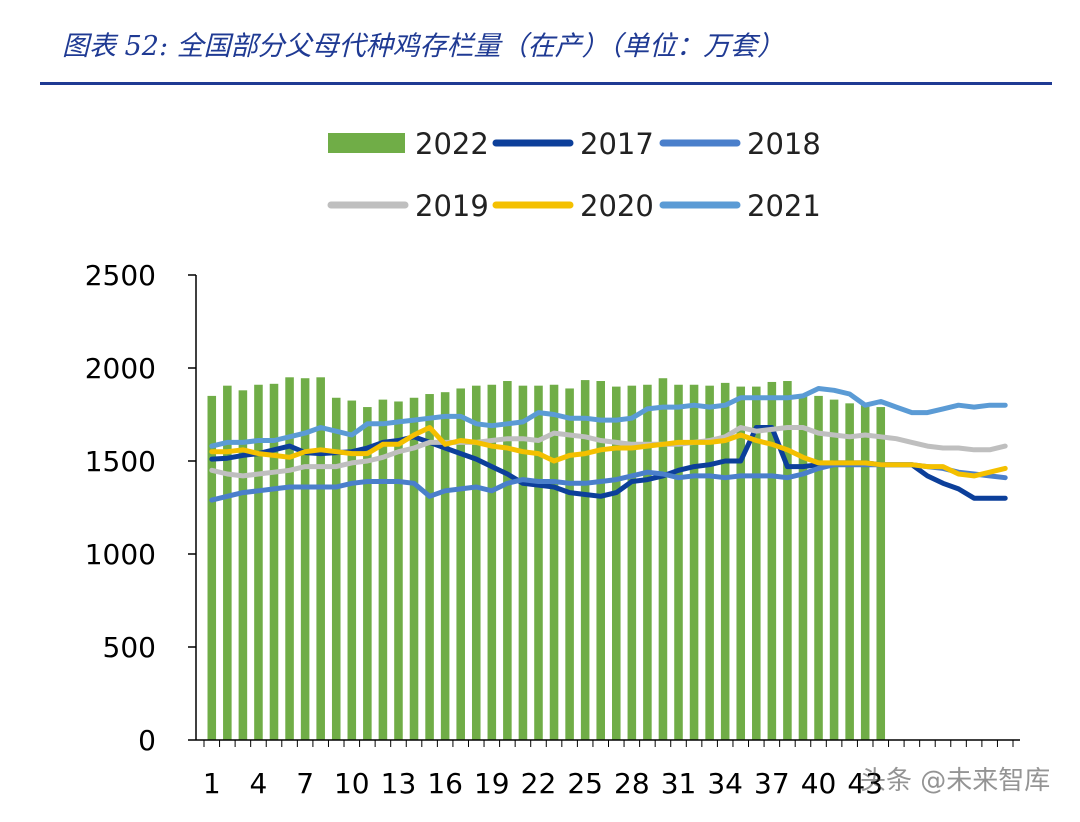 The width and height of the screenshot is (1080, 822). Describe the element at coordinates (574, 175) in the screenshot. I see `legend: 2022 2017 2018 2019 2020 2021` at that location.